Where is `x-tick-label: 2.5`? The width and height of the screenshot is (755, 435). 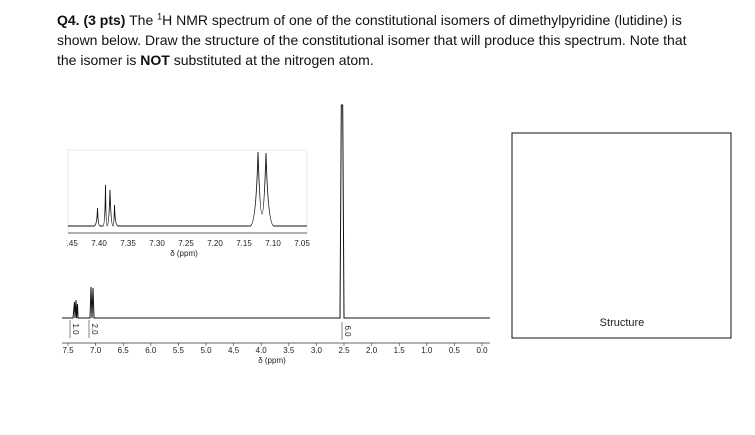
x-tick-label: 2.5 is located at coordinates (344, 350).